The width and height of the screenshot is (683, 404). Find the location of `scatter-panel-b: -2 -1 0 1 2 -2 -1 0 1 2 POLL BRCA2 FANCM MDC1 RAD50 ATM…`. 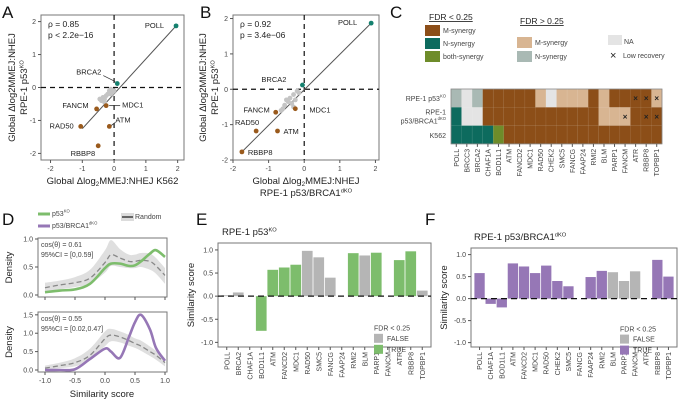

scatter-panel-b: -2 -1 0 1 2 -2 -1 0 1 2 POLL BRCA2 FANCM MDC1 RAD50 ATM… is located at coordinates (289, 106).